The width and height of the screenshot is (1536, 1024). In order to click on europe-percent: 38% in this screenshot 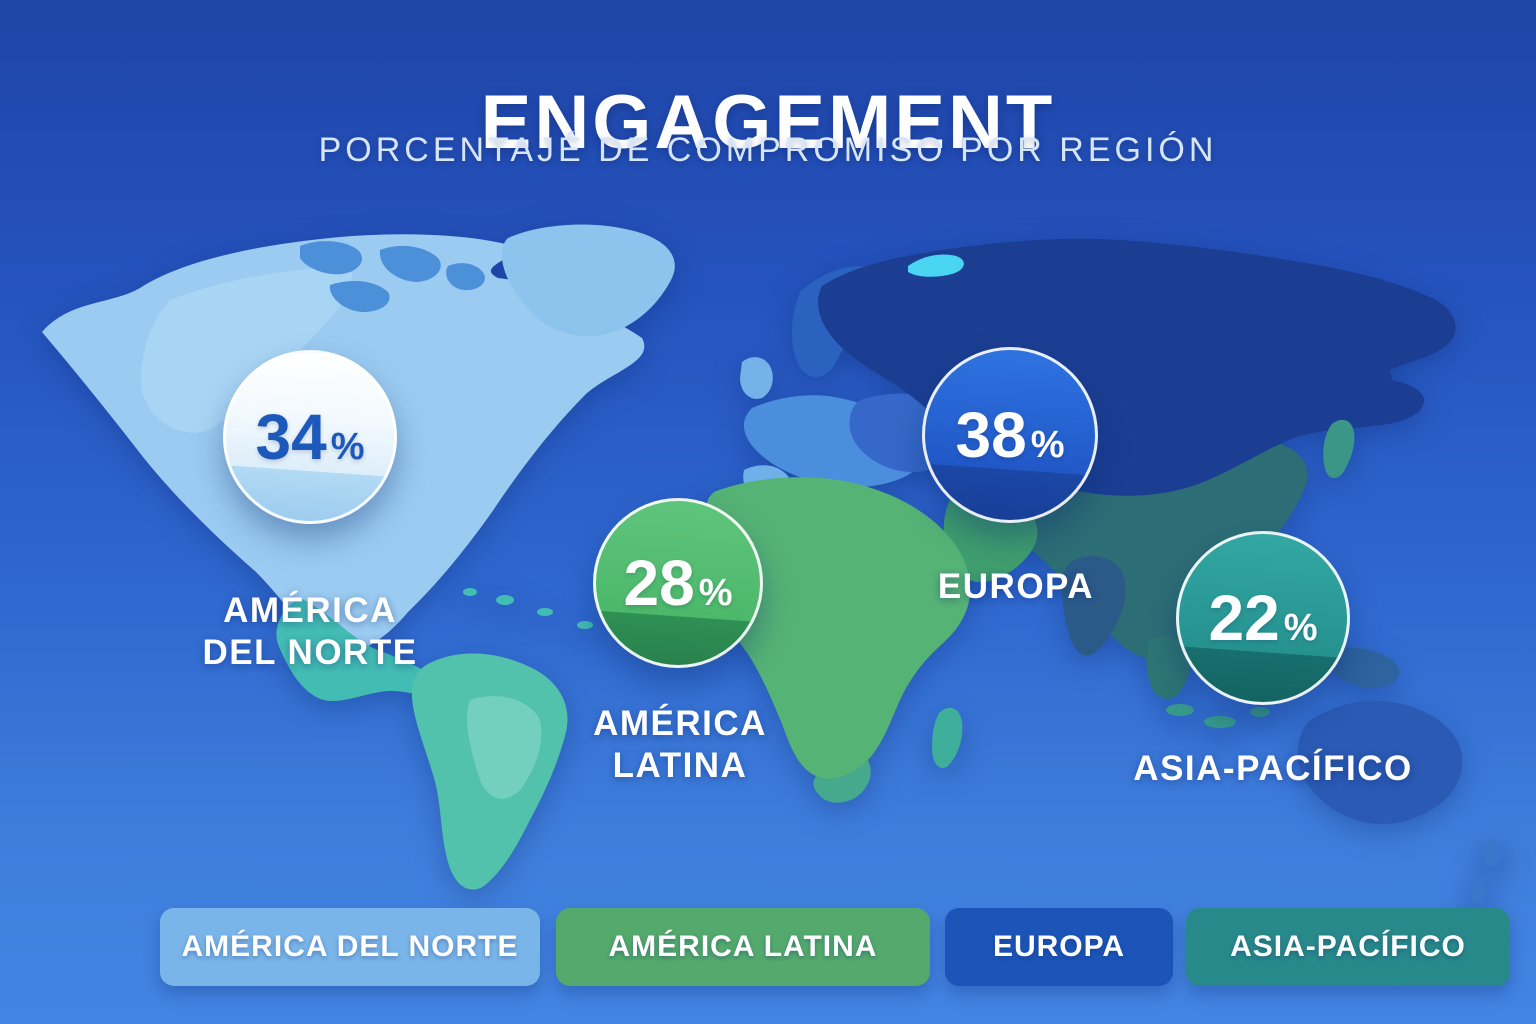, I will do `click(1010, 435)`.